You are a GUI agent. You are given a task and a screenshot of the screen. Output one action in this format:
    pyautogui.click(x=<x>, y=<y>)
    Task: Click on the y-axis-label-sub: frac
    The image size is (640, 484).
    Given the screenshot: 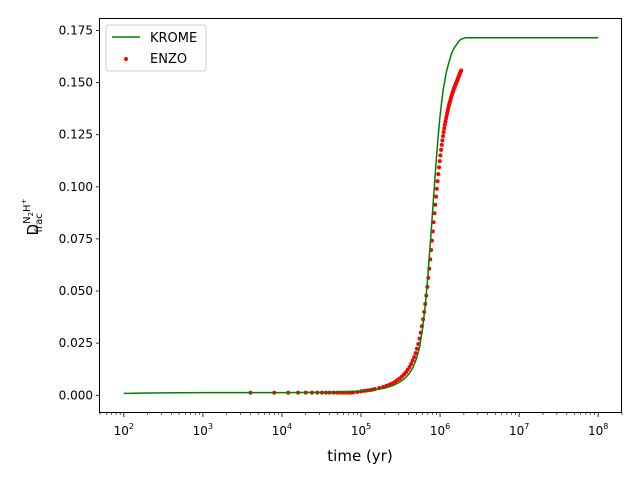 What is the action you would take?
    pyautogui.click(x=39, y=222)
    